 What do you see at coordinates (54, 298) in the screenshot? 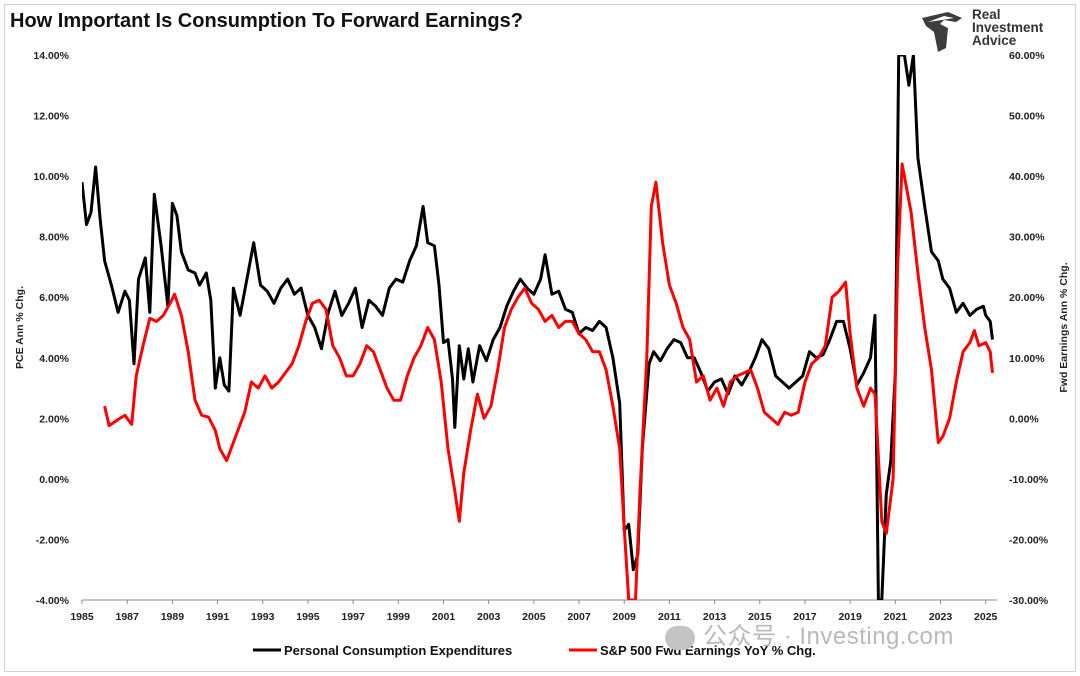
I see `y-left-tick-label: 6.00%` at bounding box center [54, 298].